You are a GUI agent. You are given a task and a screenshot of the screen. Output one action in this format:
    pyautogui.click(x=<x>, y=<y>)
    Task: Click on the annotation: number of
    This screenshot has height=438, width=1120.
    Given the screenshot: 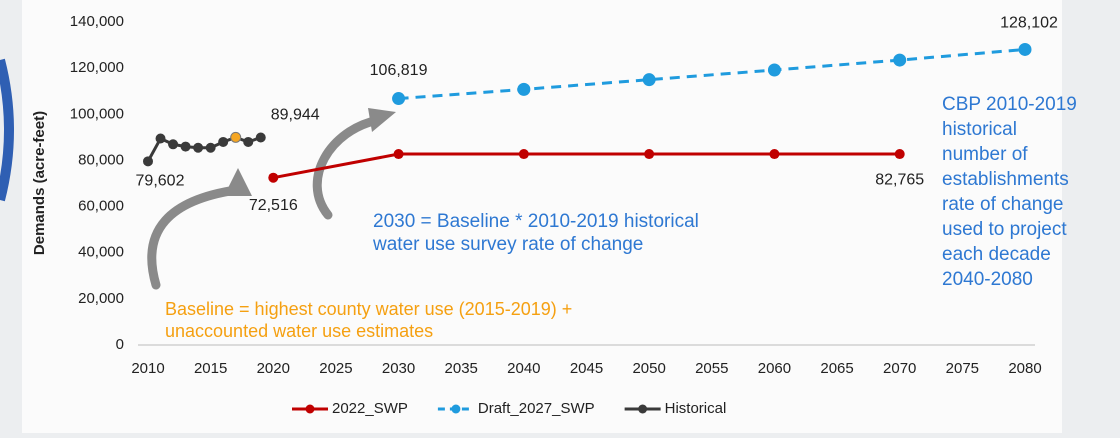 What is the action you would take?
    pyautogui.click(x=985, y=154)
    